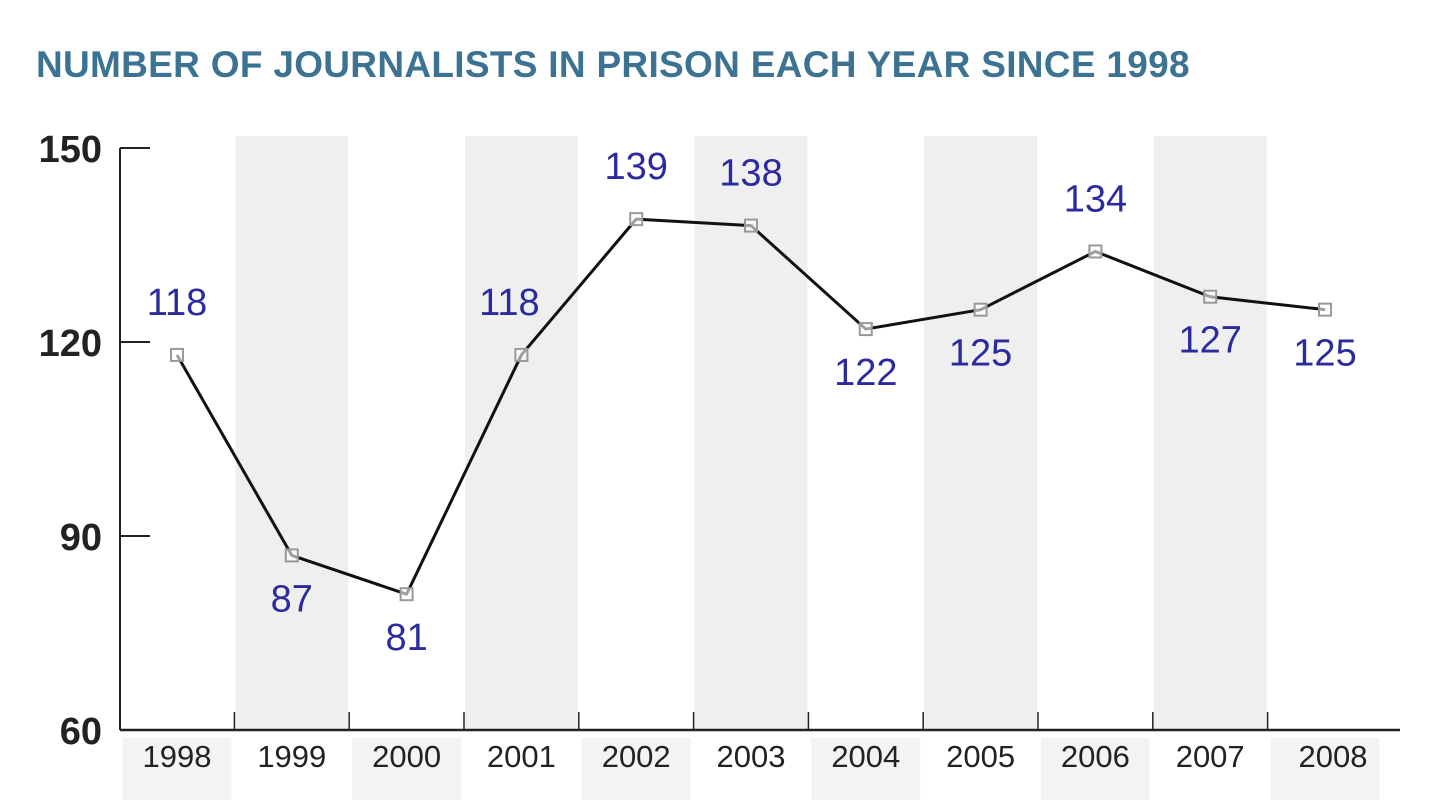  I want to click on data-point-2002, so click(636, 219).